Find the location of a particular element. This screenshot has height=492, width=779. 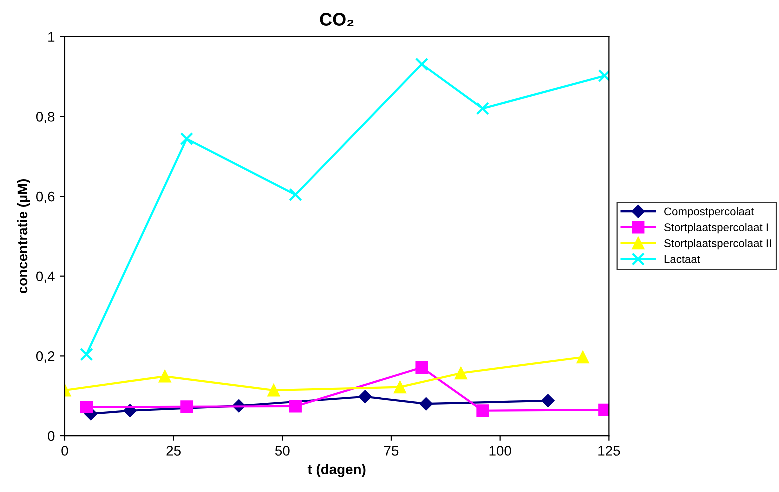

y-tick-label: 0,4 is located at coordinates (45, 278).